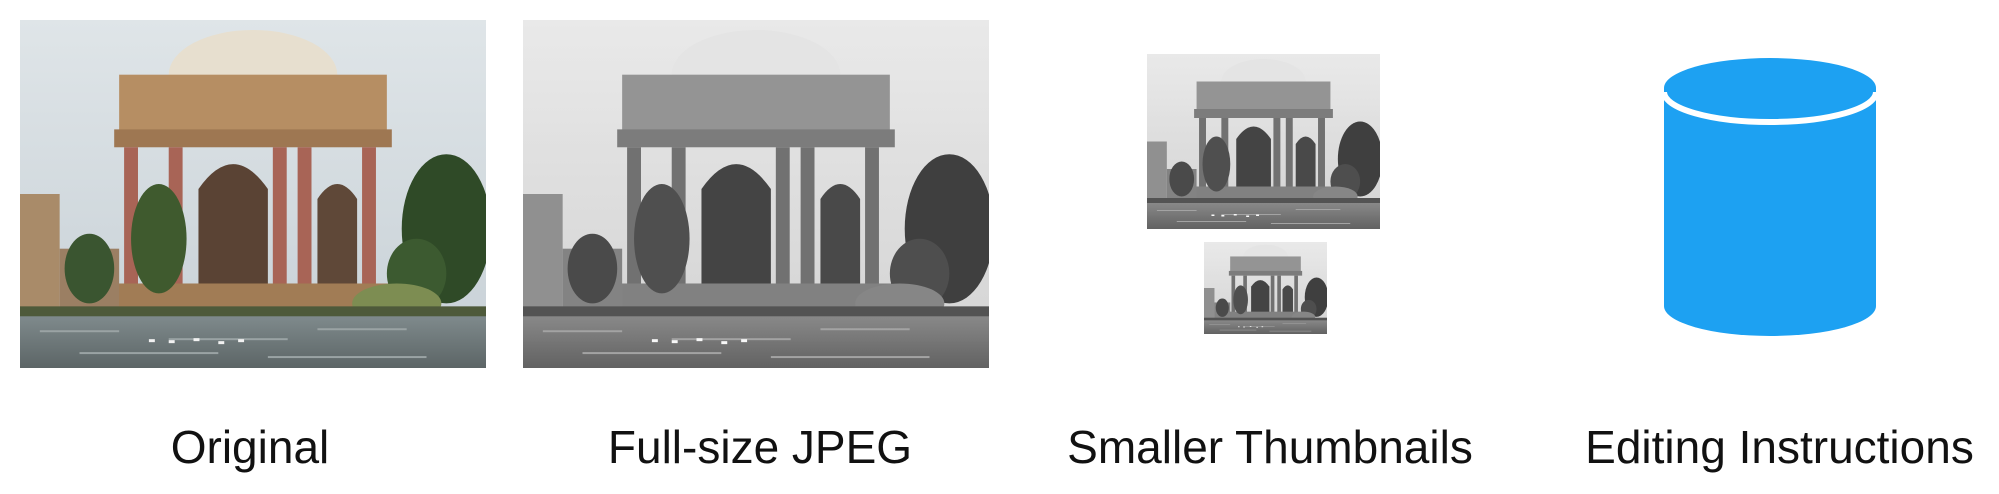 Image resolution: width=1999 pixels, height=494 pixels. Describe the element at coordinates (1263, 141) in the screenshot. I see `thumbnail-medium` at that location.